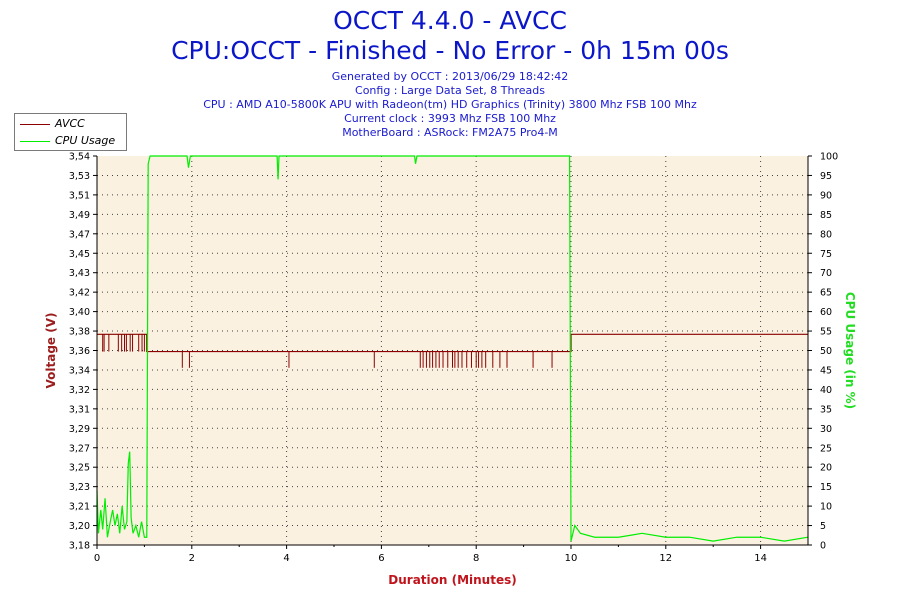 This screenshot has height=600, width=900. What do you see at coordinates (450, 132) in the screenshot?
I see `info-motherboard: MotherBoard : ASRock: FM2A75 Pro4-M` at bounding box center [450, 132].